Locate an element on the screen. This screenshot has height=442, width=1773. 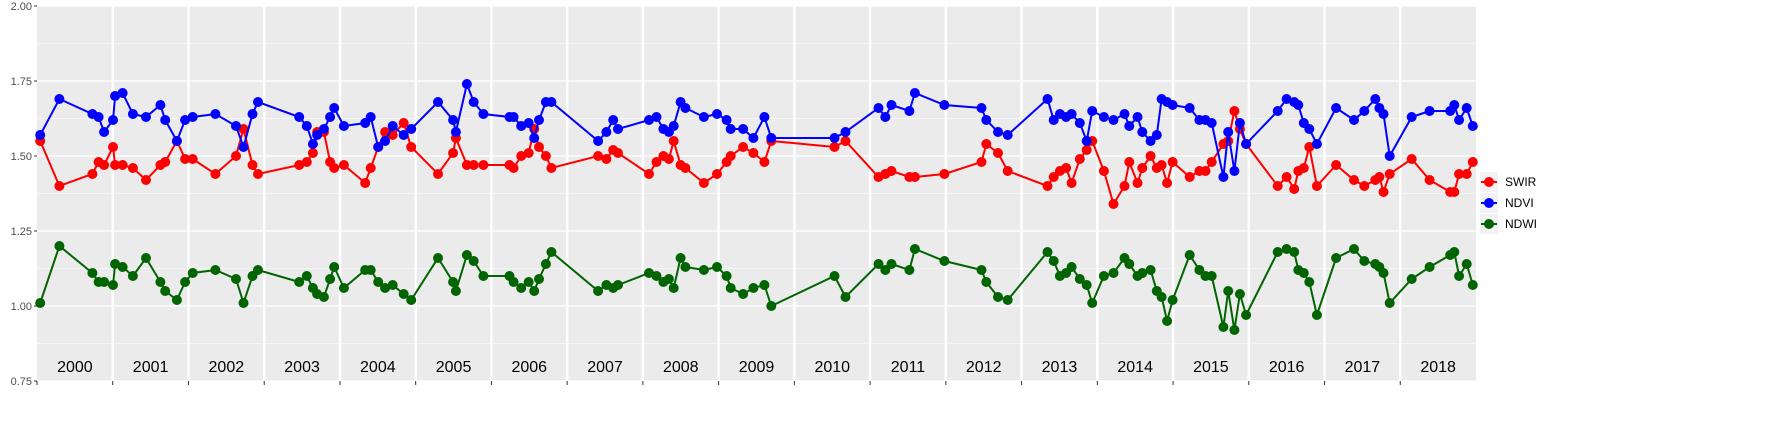
year-label: 2010 is located at coordinates (832, 367).